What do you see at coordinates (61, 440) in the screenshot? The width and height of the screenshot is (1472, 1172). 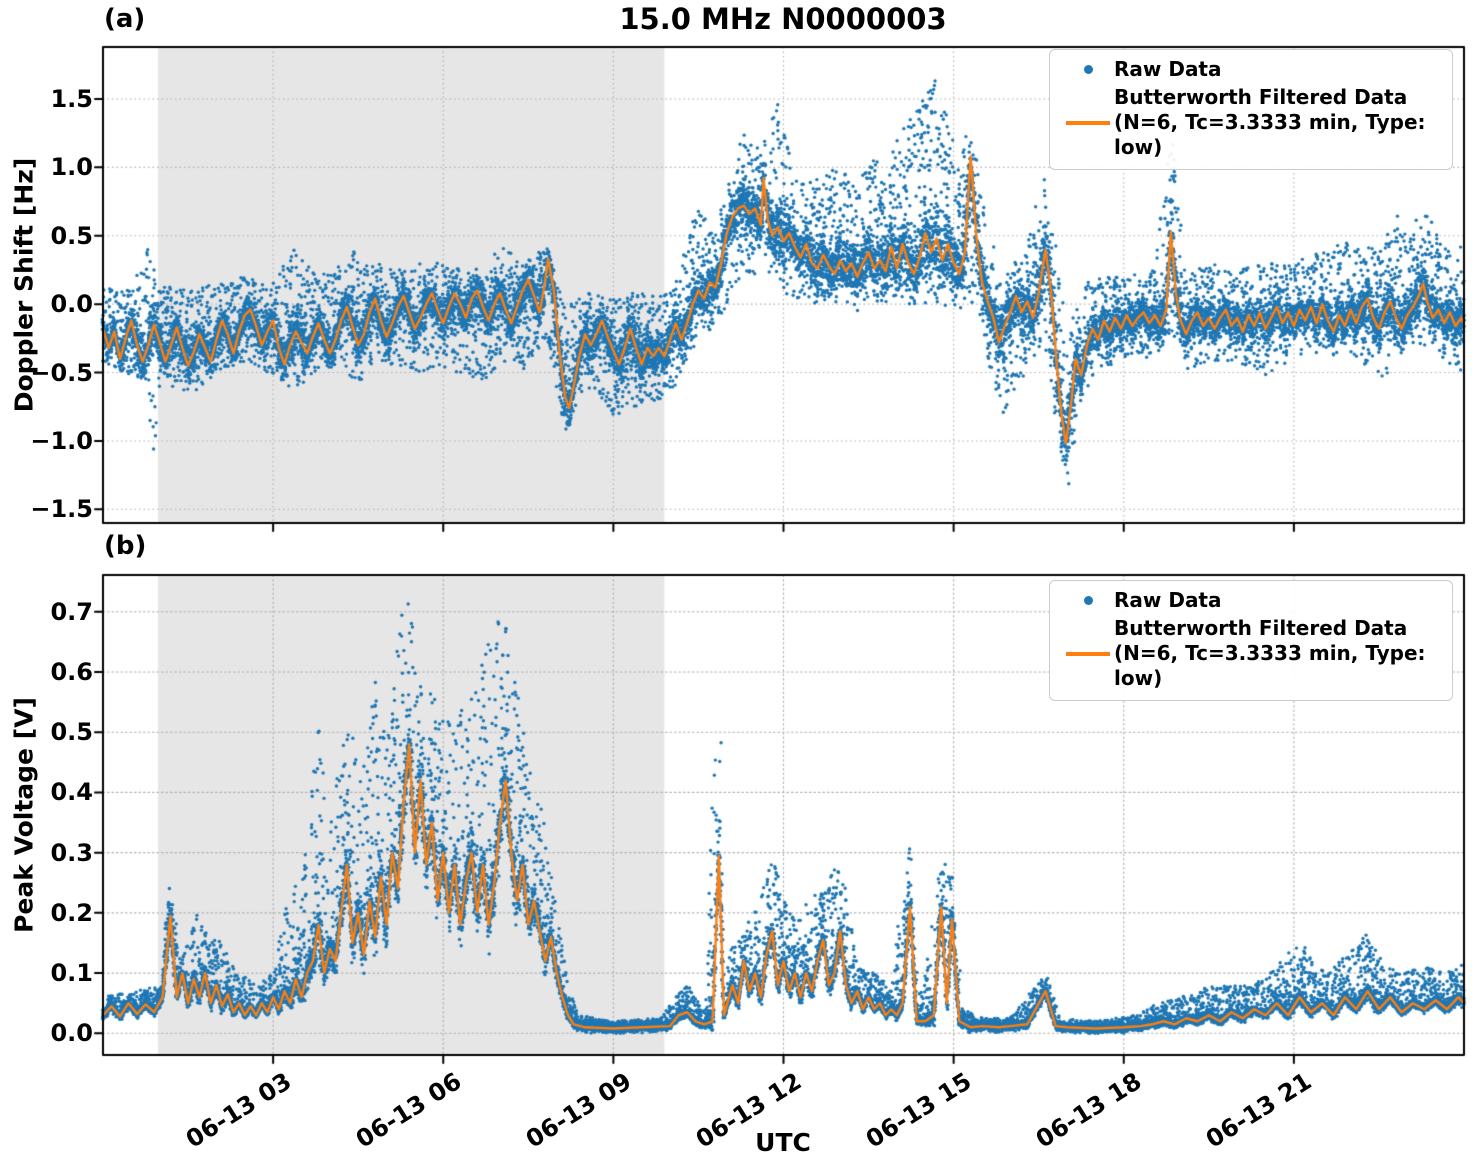 I see `y-tick-label: −1.0` at bounding box center [61, 440].